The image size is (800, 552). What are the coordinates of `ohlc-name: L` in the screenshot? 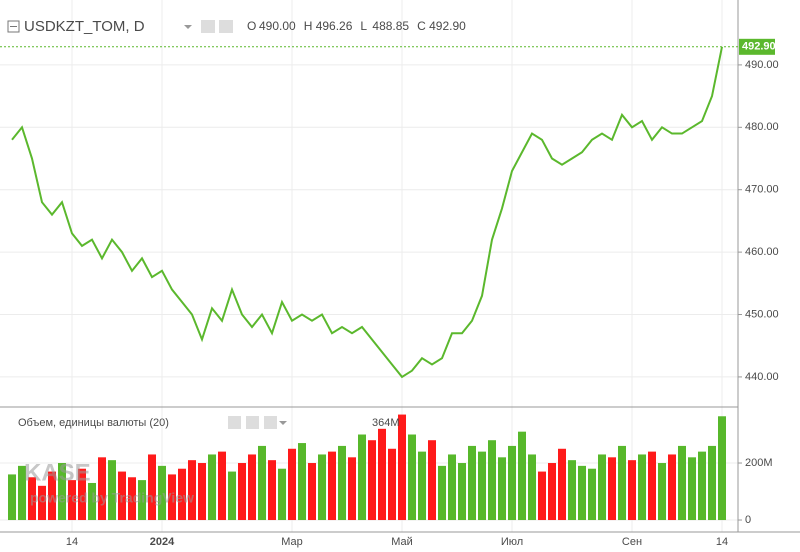 It's located at (363, 26).